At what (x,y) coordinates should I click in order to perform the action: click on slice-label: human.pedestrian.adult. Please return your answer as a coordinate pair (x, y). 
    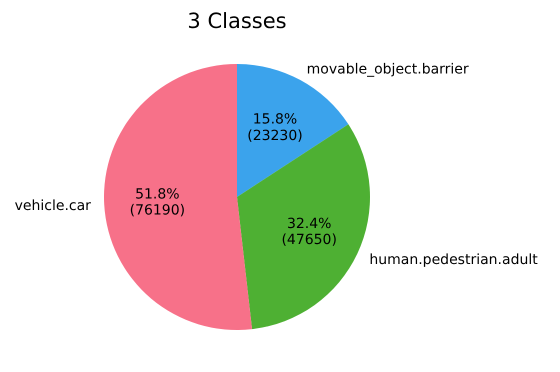
    Looking at the image, I should click on (453, 260).